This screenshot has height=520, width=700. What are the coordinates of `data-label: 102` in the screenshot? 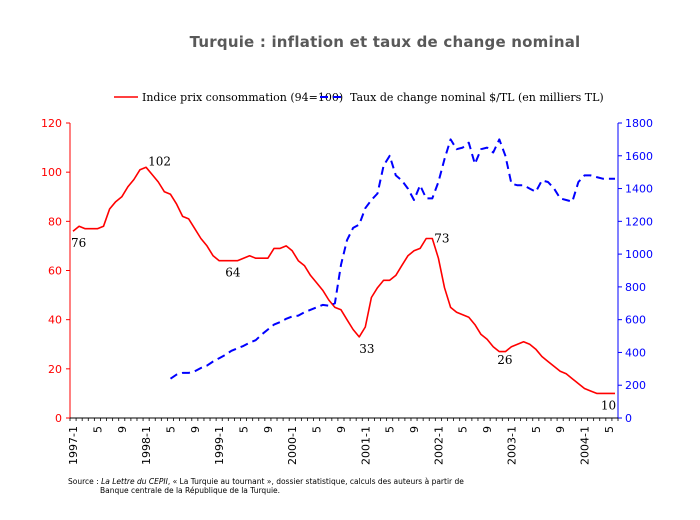 It's located at (159, 161).